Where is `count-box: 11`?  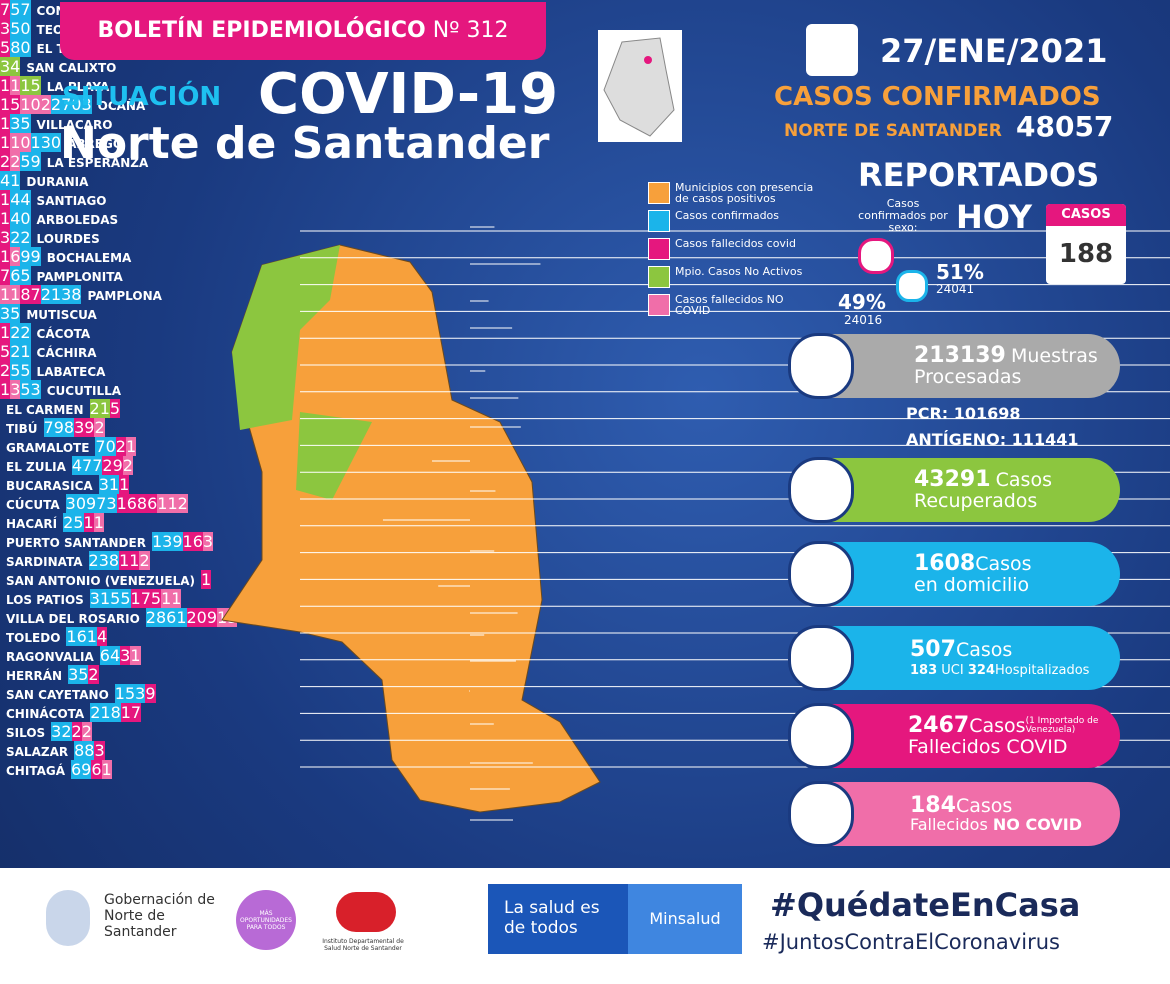 count-box: 11 is located at coordinates (171, 598).